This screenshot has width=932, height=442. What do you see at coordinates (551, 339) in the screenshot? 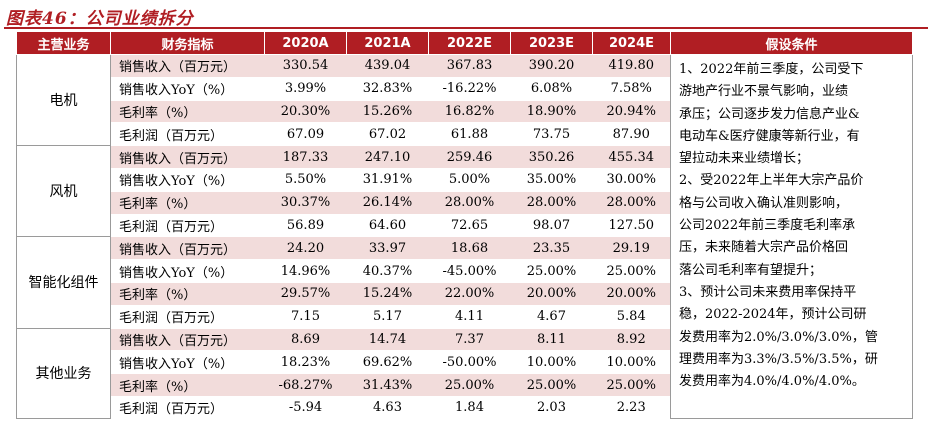
I see `value-cell: 8.11` at bounding box center [551, 339].